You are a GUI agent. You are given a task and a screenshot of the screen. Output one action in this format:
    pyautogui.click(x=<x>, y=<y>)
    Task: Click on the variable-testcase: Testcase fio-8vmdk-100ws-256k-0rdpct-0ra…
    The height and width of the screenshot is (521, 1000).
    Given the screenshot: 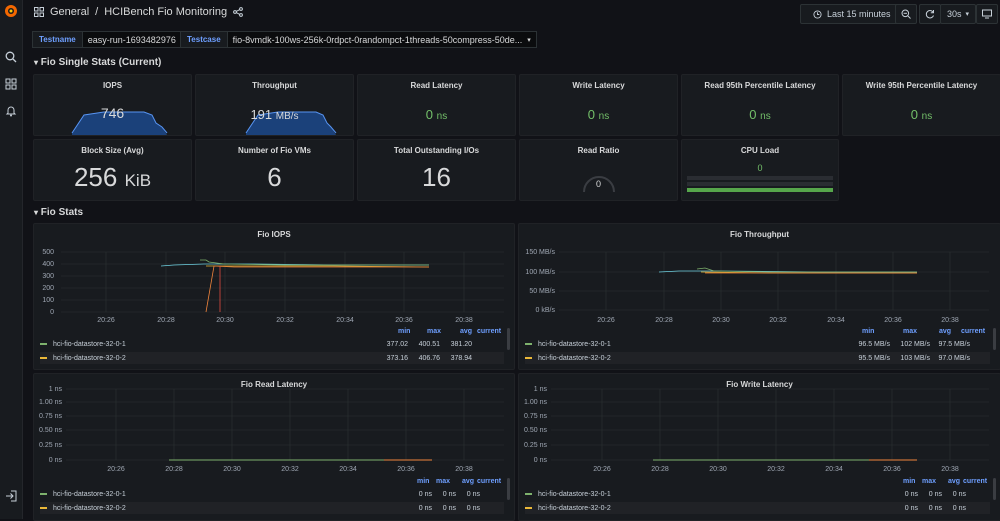 What is the action you would take?
    pyautogui.click(x=358, y=39)
    